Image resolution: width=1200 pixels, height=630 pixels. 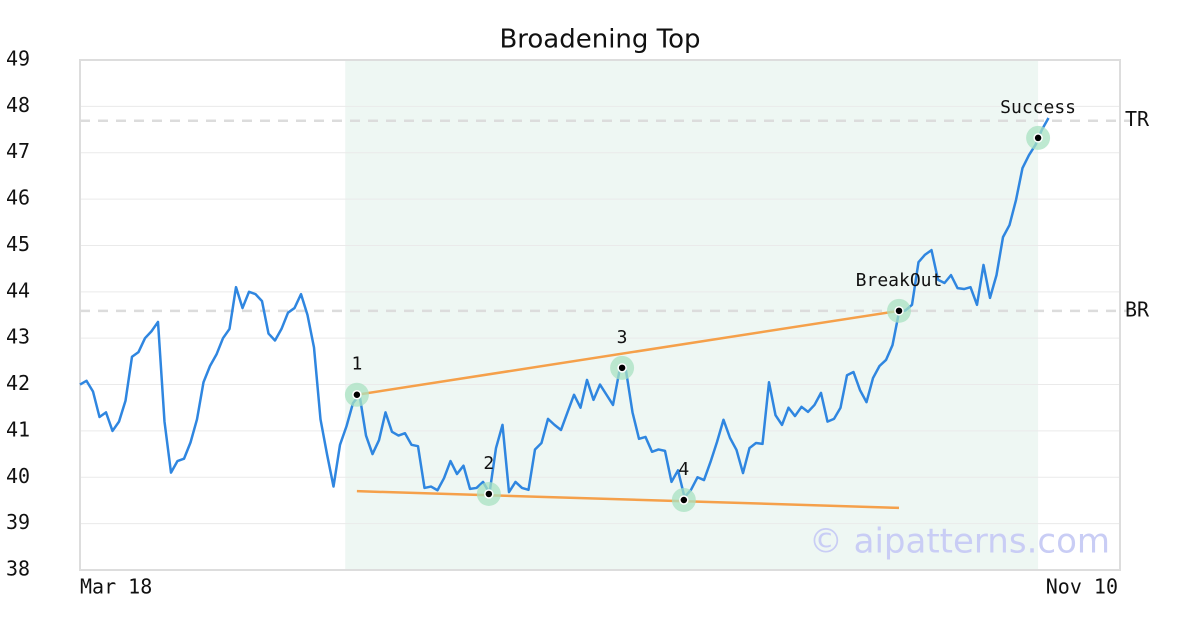 What do you see at coordinates (18, 198) in the screenshot?
I see `y-tick-label: 46` at bounding box center [18, 198].